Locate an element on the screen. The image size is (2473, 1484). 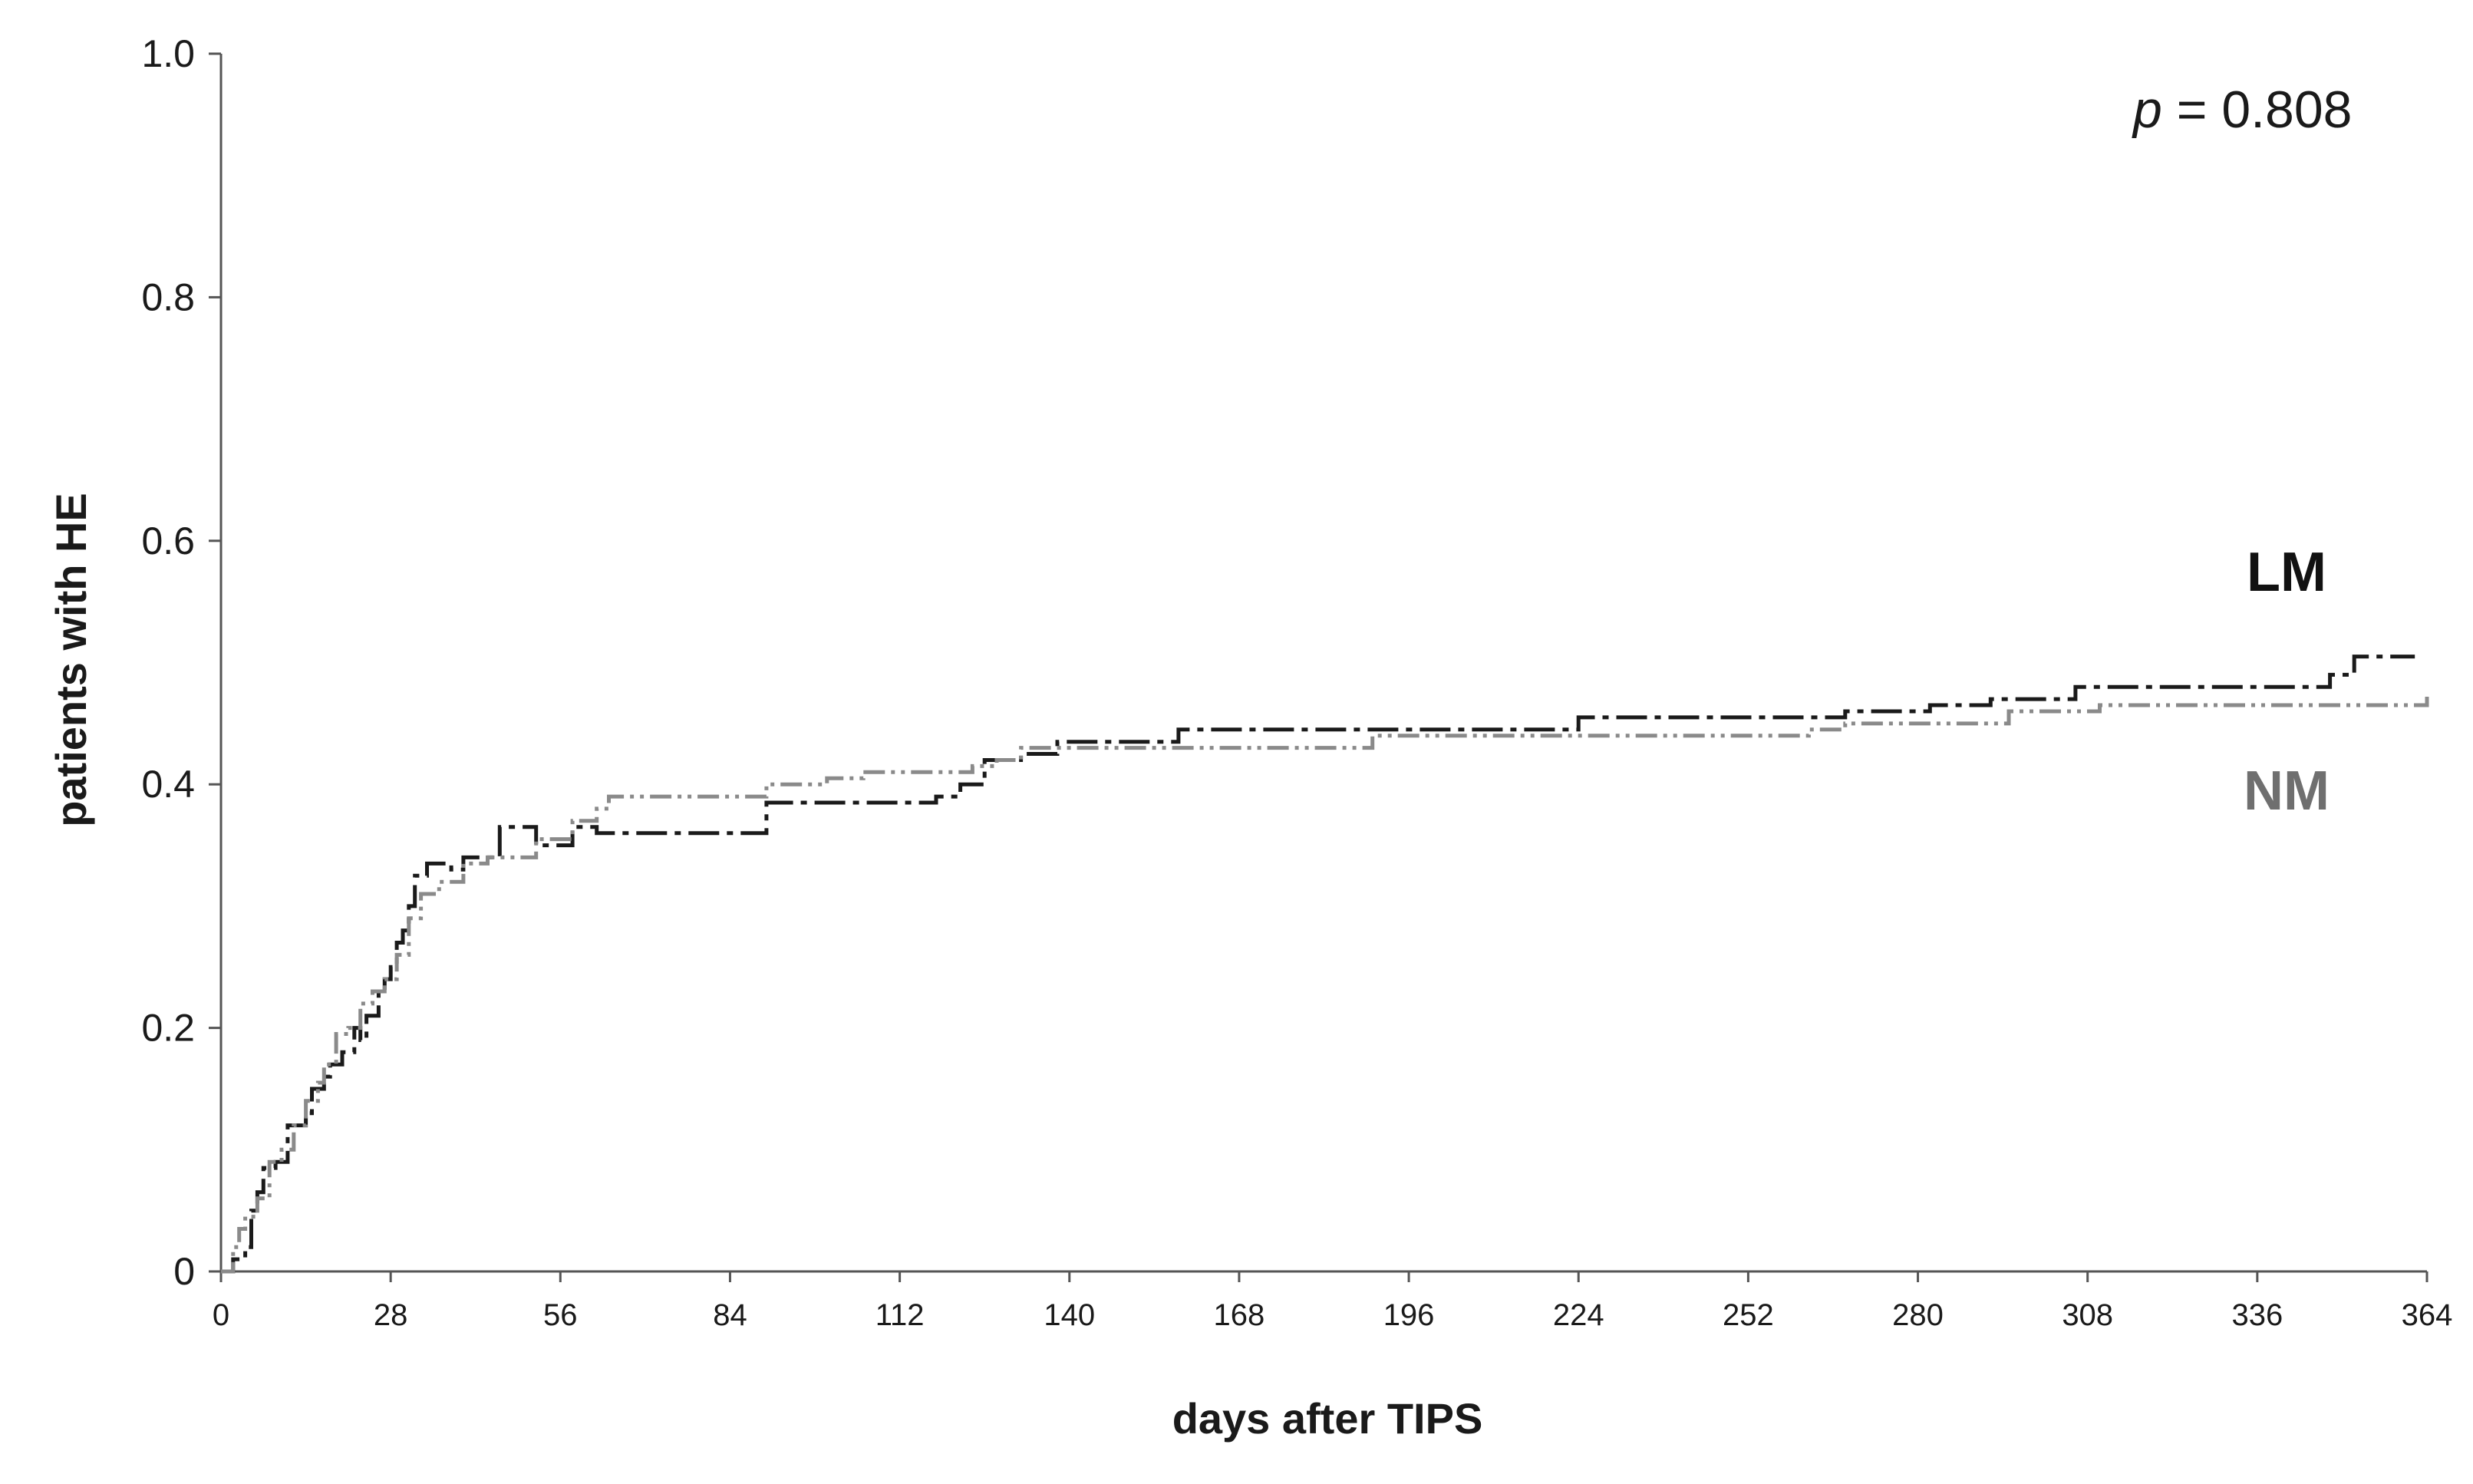
x-tick-label: 224 is located at coordinates (1578, 1315).